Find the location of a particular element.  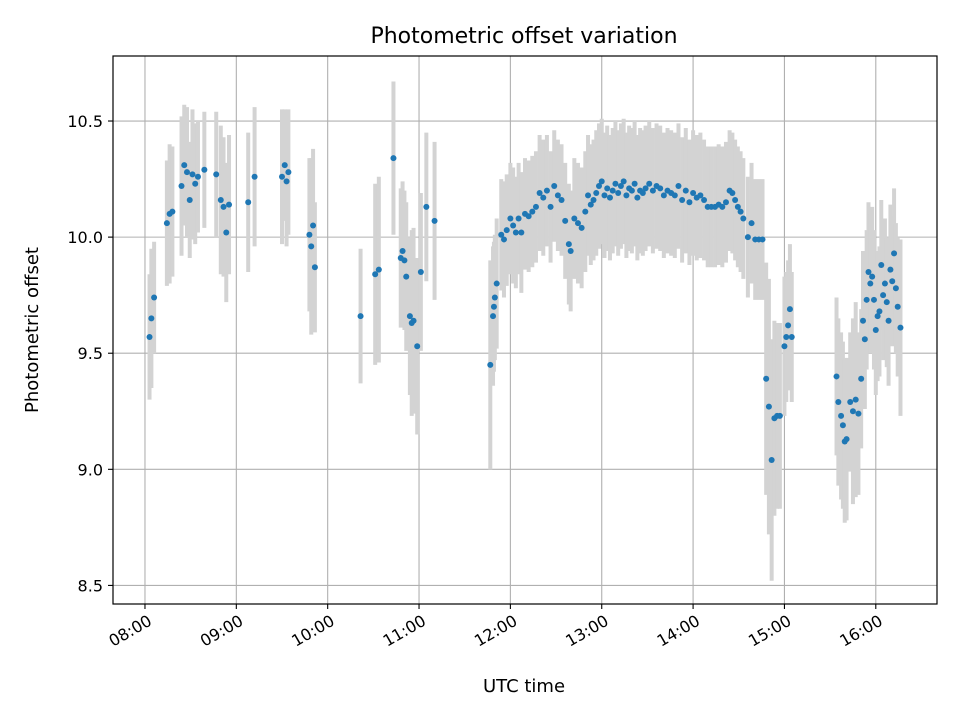

y-axis: 8.5 9.0 9.5 10.0 10.5 is located at coordinates (90, 353).